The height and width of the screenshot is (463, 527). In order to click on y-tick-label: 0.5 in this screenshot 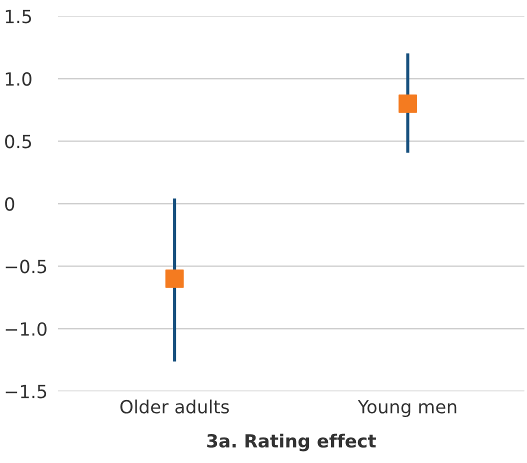, I will do `click(18, 141)`.